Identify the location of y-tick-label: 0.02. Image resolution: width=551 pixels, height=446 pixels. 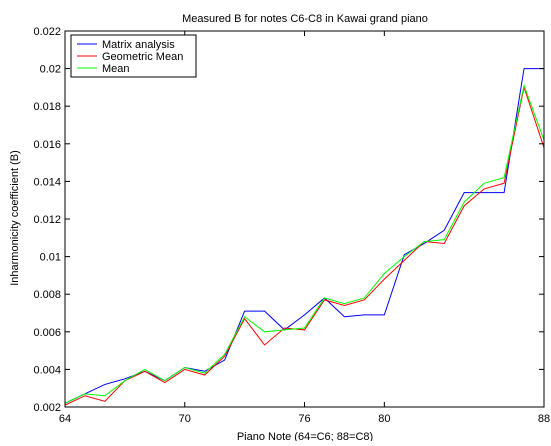
(50, 70).